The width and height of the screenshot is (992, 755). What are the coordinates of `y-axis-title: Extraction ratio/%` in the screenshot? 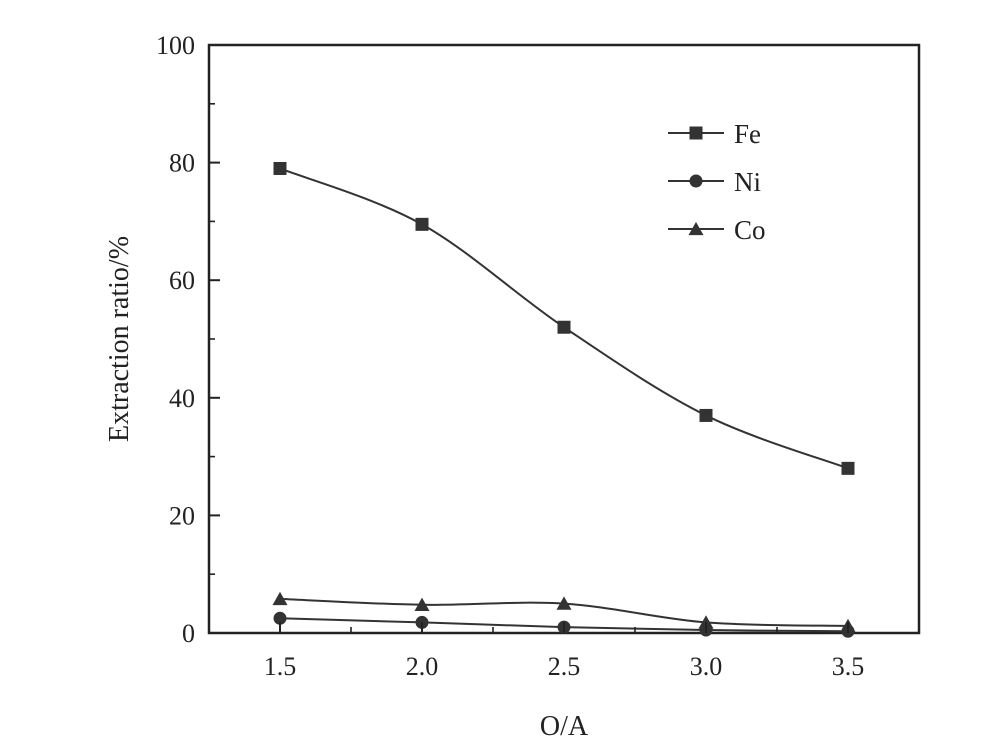 It's located at (119, 339).